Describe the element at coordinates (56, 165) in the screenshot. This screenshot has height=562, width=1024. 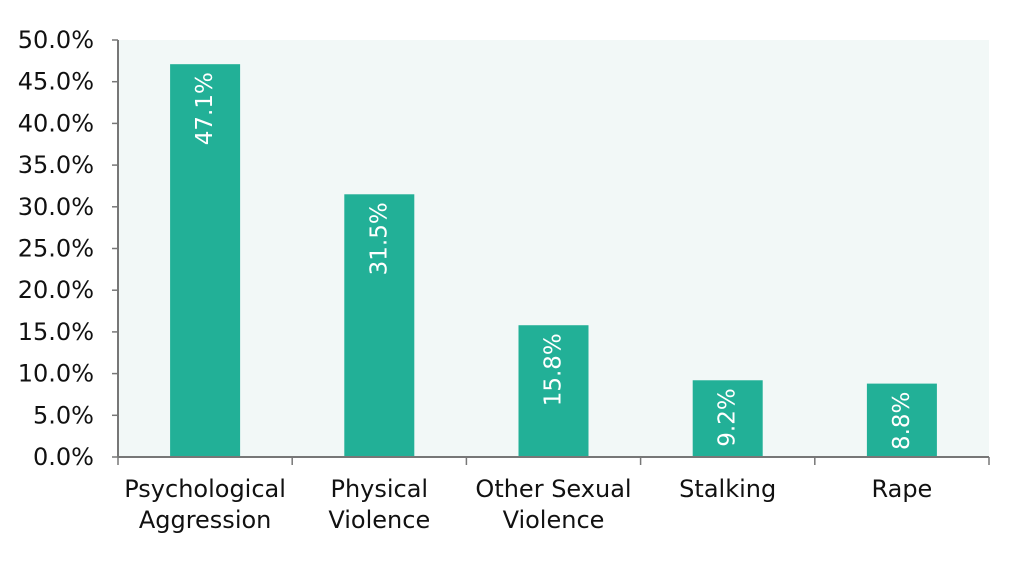
I see `y-tick-label: 35.0%` at that location.